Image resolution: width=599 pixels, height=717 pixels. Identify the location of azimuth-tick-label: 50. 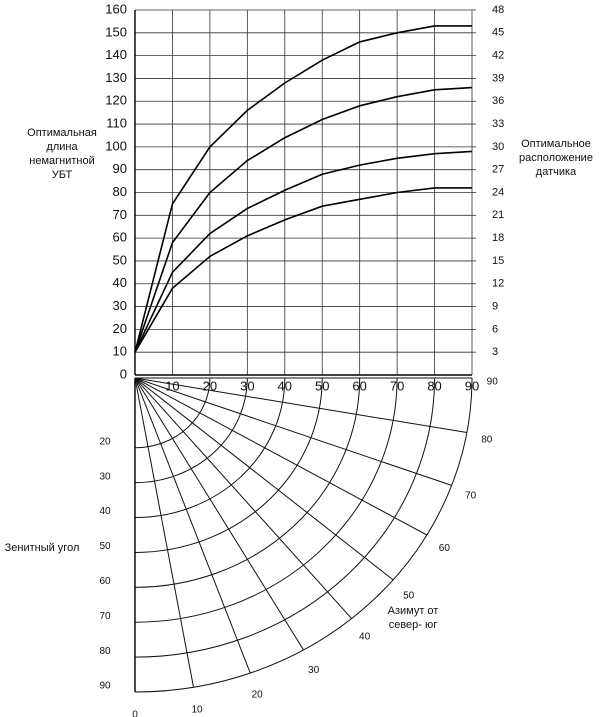
(409, 596).